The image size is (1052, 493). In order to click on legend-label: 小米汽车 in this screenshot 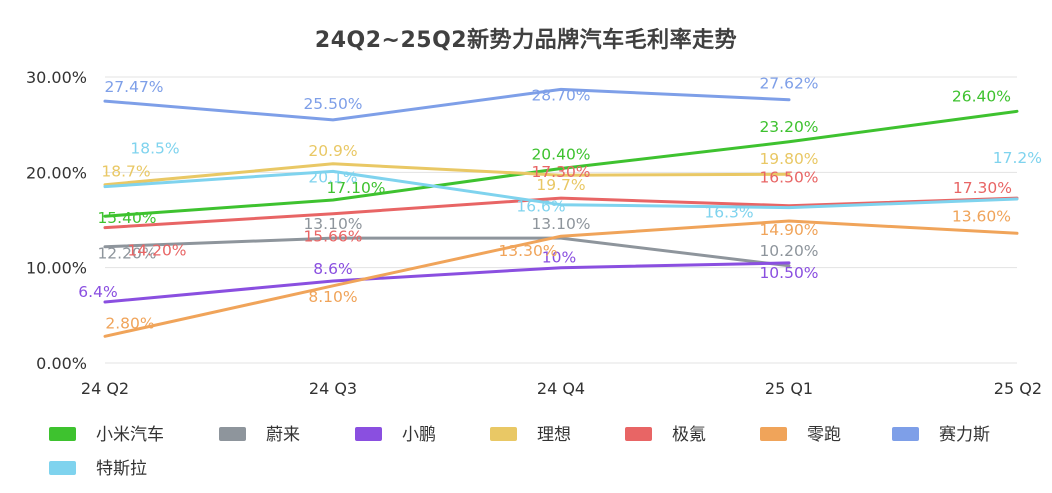, I will do `click(130, 435)`.